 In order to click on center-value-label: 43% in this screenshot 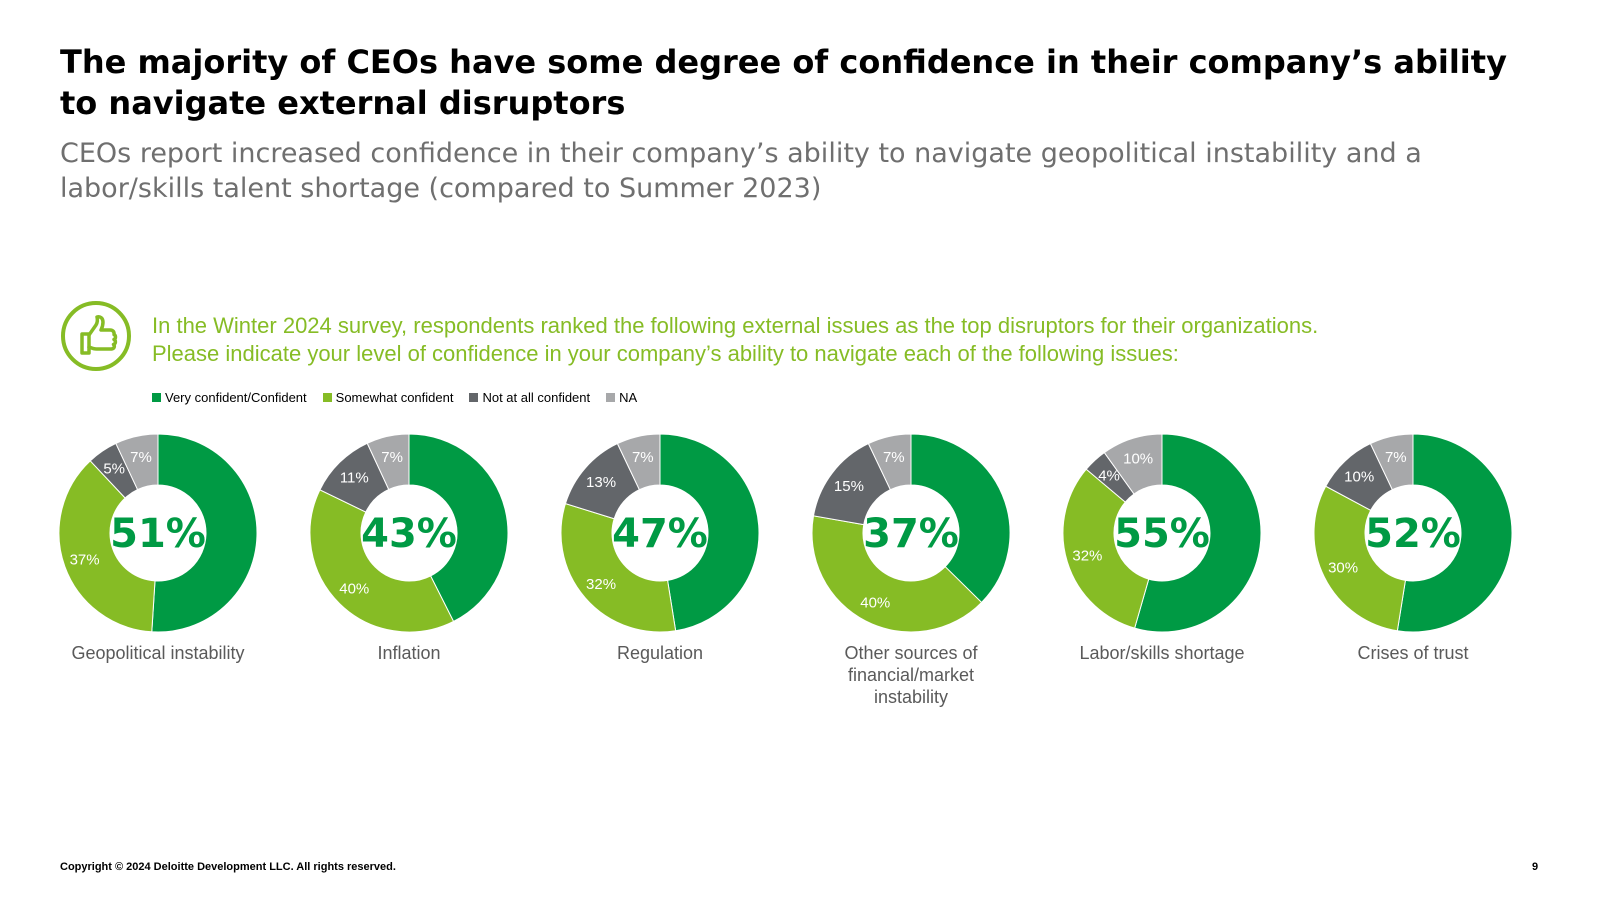, I will do `click(409, 534)`.